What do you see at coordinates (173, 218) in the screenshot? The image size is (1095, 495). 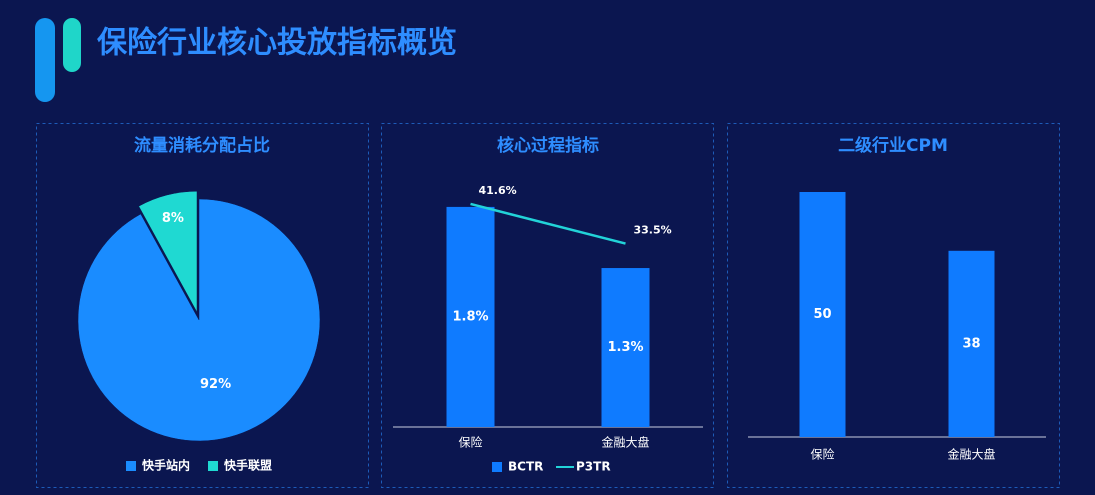 I see `slice-label: 8%` at bounding box center [173, 218].